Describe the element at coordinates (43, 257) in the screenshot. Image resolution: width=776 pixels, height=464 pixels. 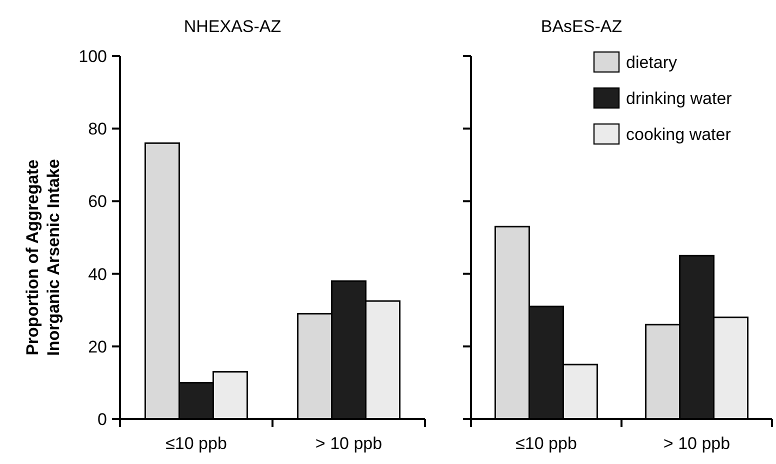
I see `y-axis-title: Proportion of Aggregate Inorganic Arsenic Intake` at that location.